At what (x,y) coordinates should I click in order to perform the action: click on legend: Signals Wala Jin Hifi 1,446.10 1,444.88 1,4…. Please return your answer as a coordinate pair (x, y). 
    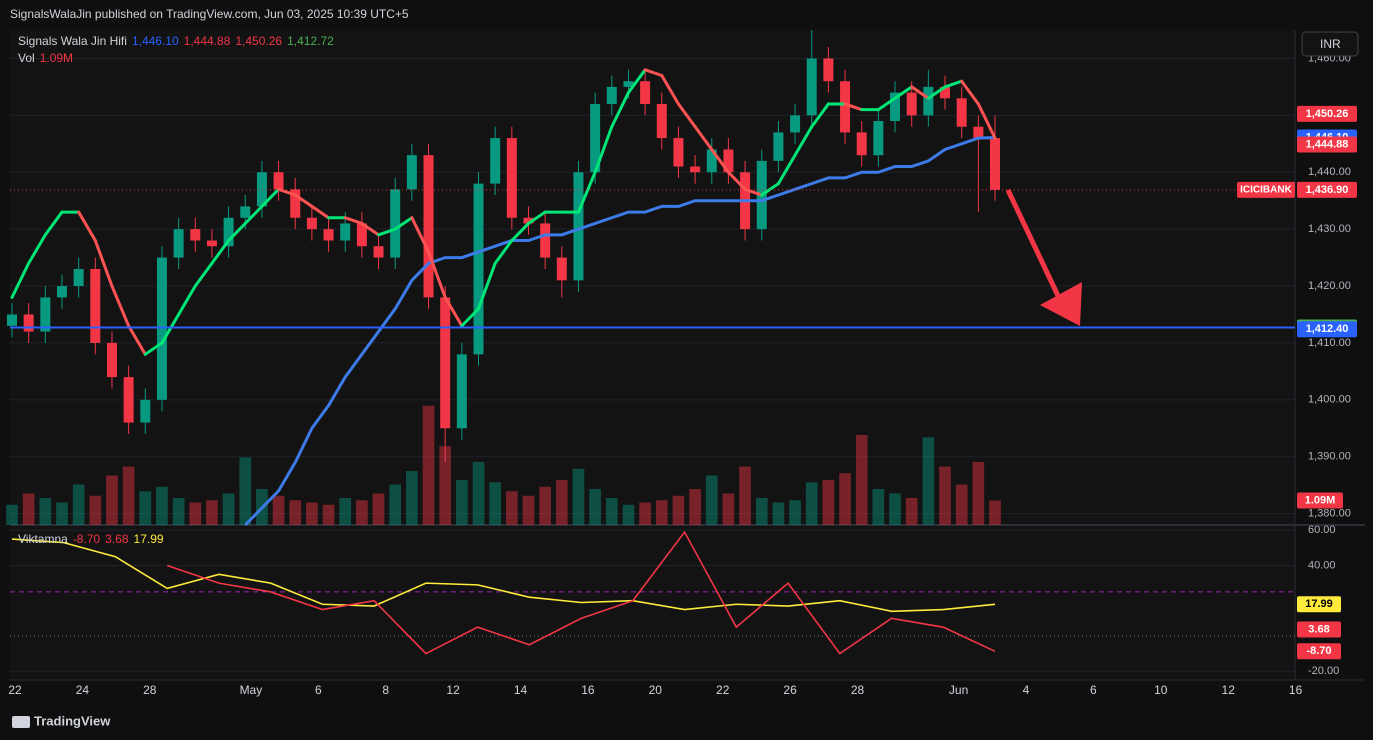
    Looking at the image, I should click on (176, 41).